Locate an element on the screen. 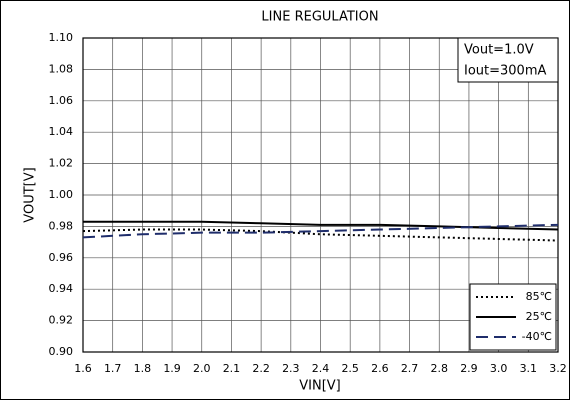  legend-label: 25℃ is located at coordinates (539, 316).